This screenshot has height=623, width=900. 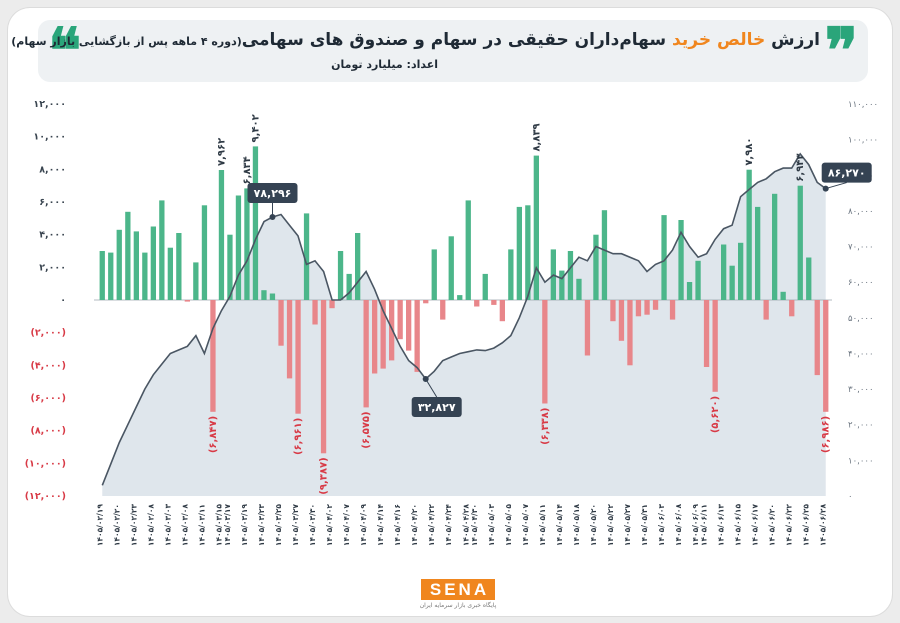 I want to click on right-axis-tick: ۴۰,۰۰۰, so click(x=861, y=355).